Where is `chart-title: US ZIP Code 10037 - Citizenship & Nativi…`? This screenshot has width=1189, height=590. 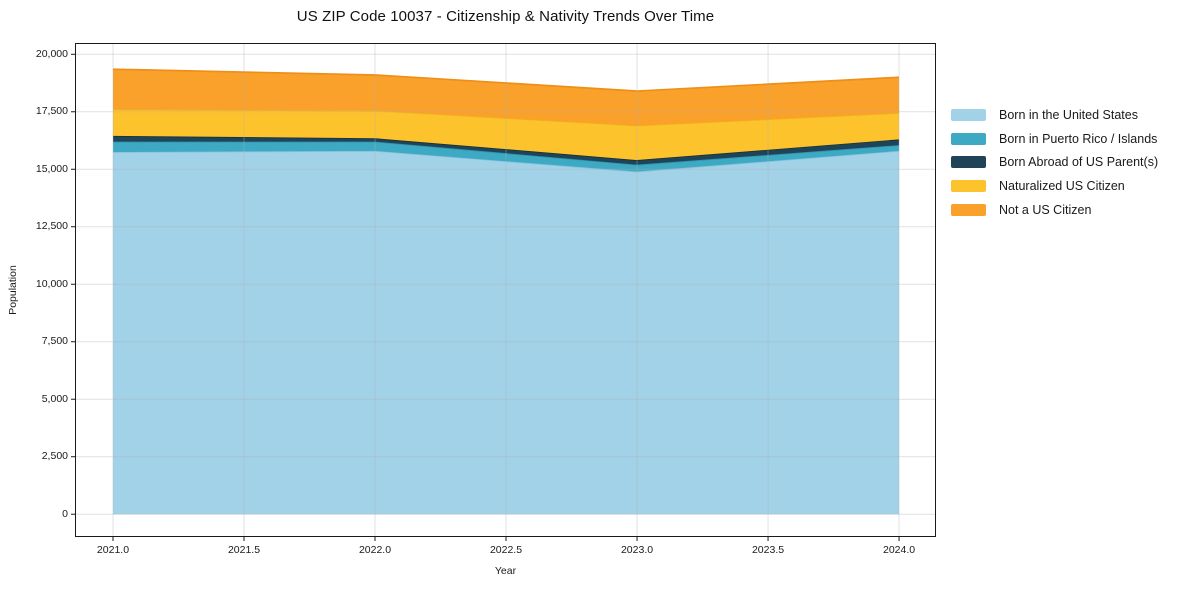
chart-title: US ZIP Code 10037 - Citizenship & Nativi… is located at coordinates (505, 16).